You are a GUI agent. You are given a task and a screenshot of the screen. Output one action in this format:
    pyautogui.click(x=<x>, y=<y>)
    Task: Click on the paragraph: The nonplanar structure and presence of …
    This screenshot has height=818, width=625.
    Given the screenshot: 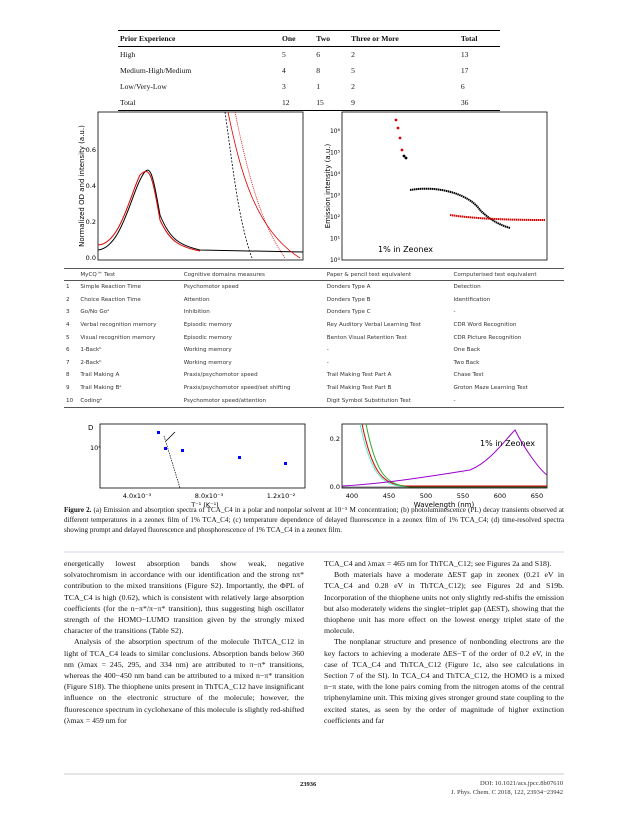 What is the action you would take?
    pyautogui.click(x=444, y=681)
    